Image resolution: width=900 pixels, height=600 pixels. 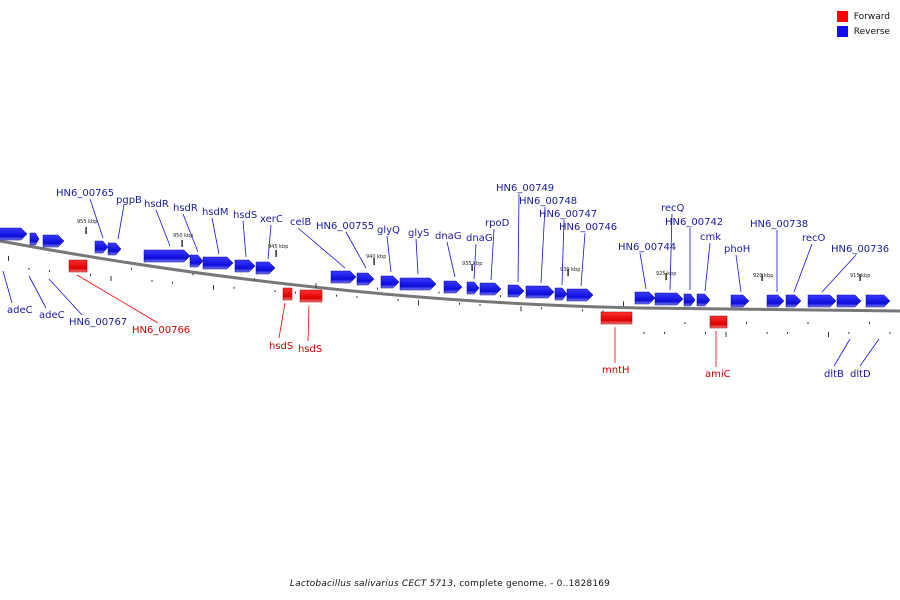 What do you see at coordinates (673, 208) in the screenshot?
I see `gene-label: recQ` at bounding box center [673, 208].